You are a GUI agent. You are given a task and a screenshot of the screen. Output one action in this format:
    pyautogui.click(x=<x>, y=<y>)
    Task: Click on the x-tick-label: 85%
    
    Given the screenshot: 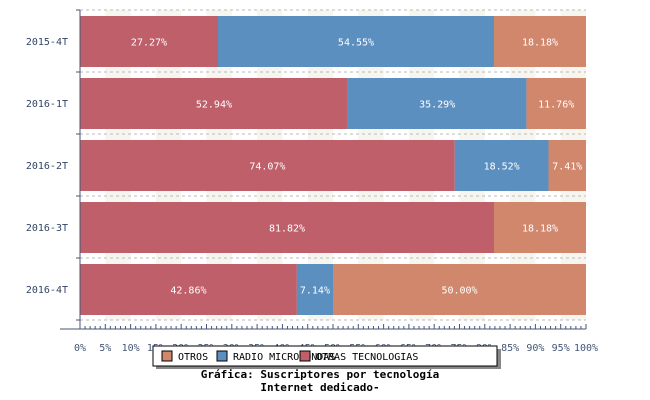 What is the action you would take?
    pyautogui.click(x=510, y=348)
    